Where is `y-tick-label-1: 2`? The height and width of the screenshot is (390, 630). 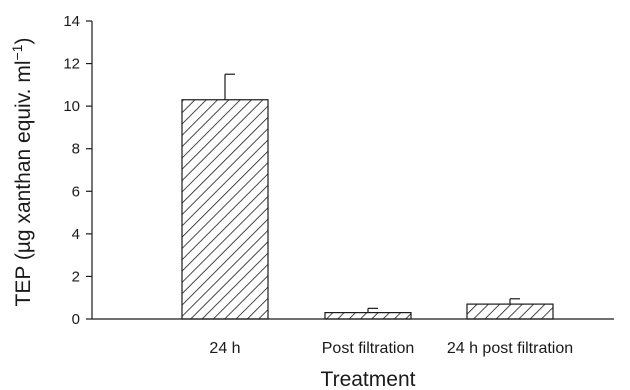 y-tick-label-1: 2 is located at coordinates (76, 276).